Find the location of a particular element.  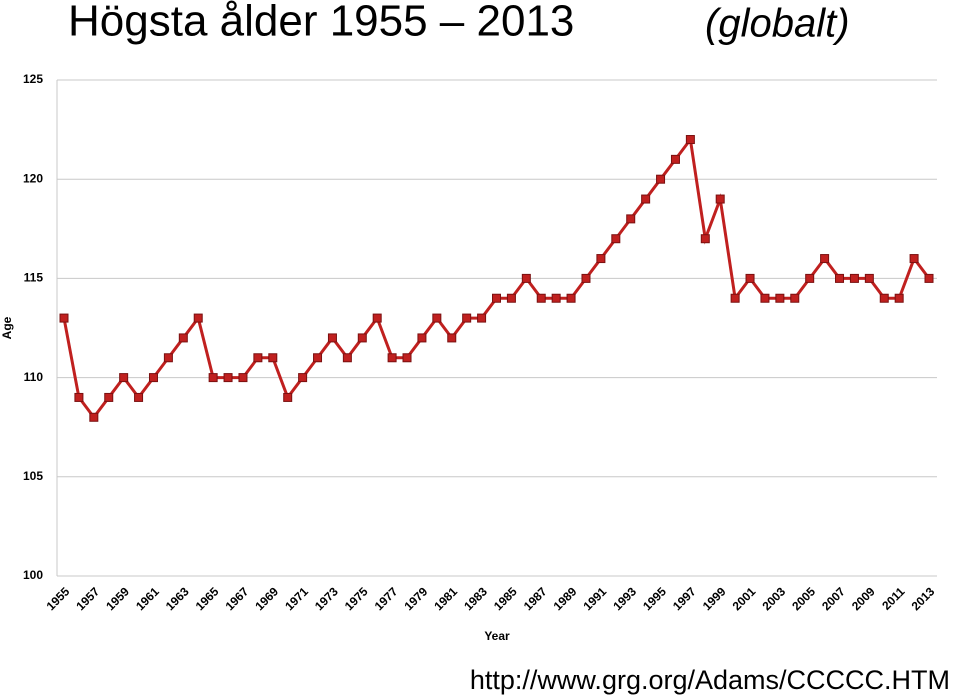

x-tick-label: 1967 is located at coordinates (237, 598).